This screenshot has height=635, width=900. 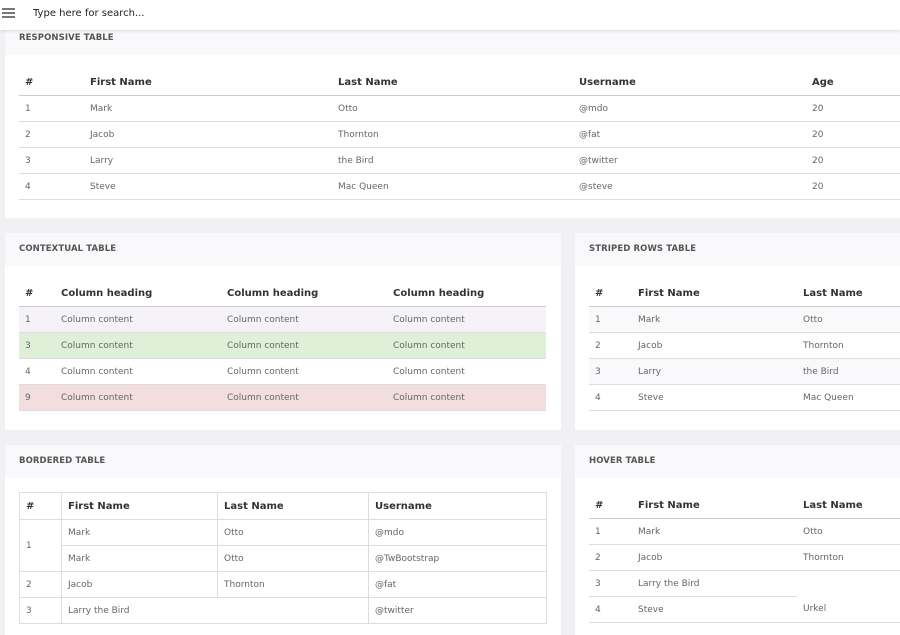 I want to click on table-row: 3 Larry the Bird @twitter, so click(x=283, y=610).